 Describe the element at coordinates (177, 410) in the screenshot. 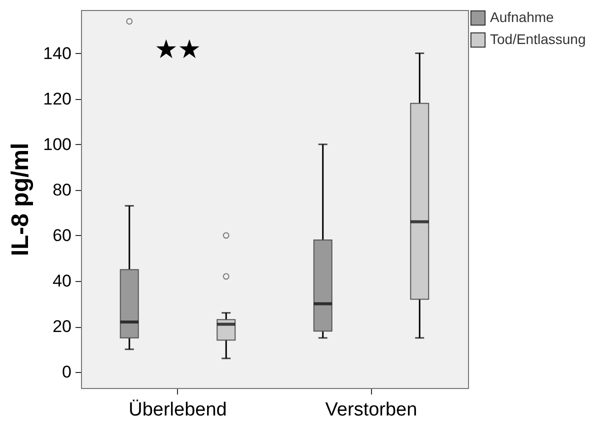

I see `x-tick-label: Überlebend` at that location.